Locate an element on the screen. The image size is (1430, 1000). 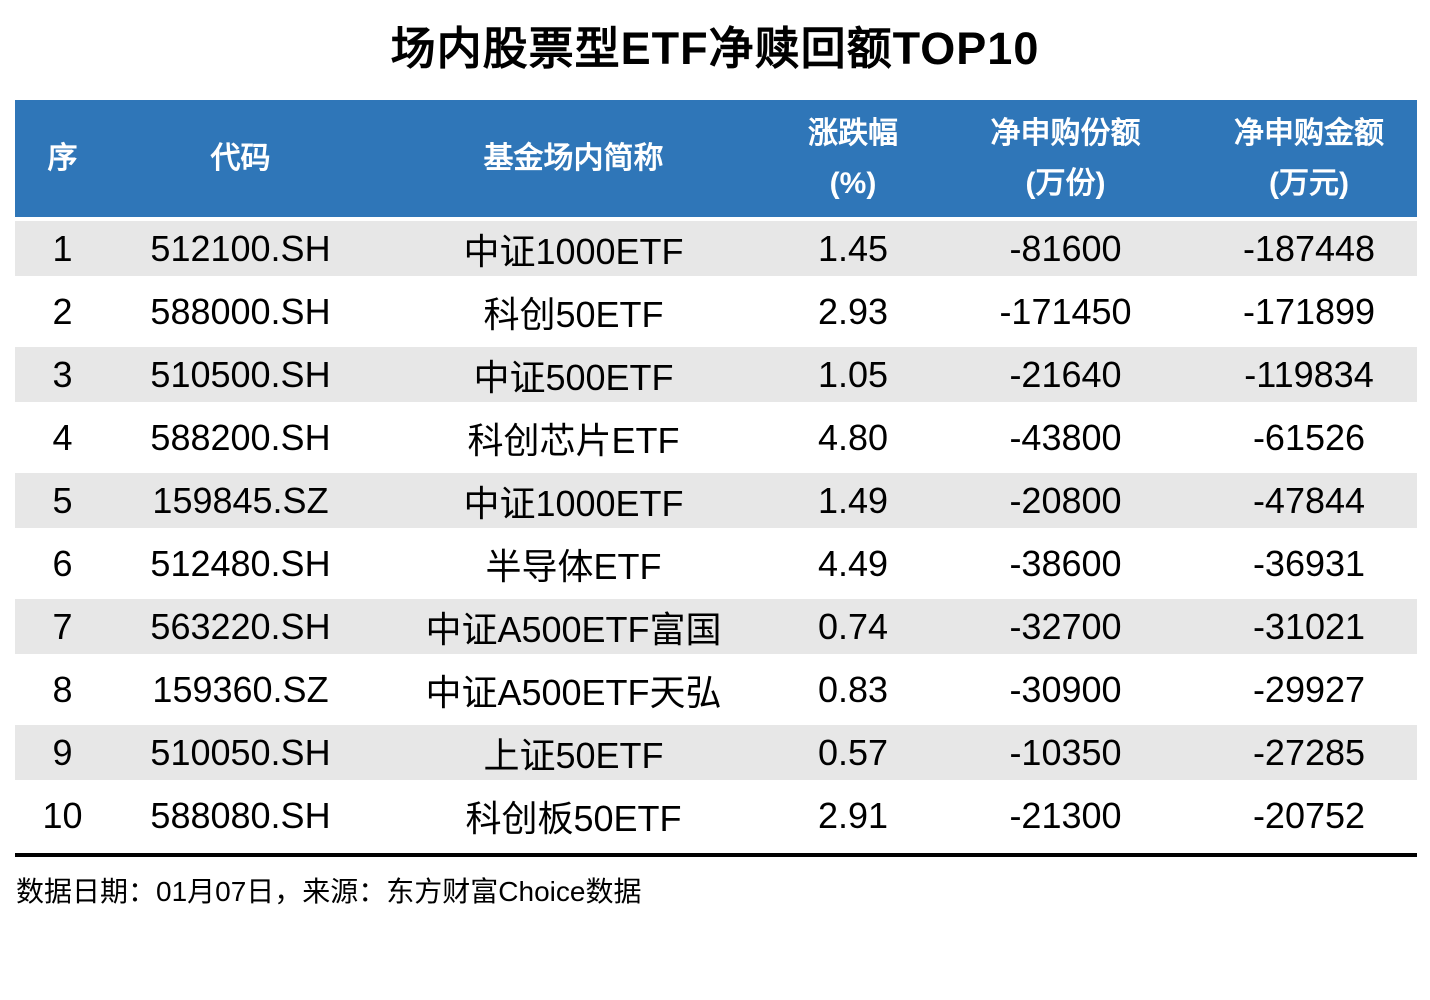
net-shares-cell: -30900 is located at coordinates (1065, 693).